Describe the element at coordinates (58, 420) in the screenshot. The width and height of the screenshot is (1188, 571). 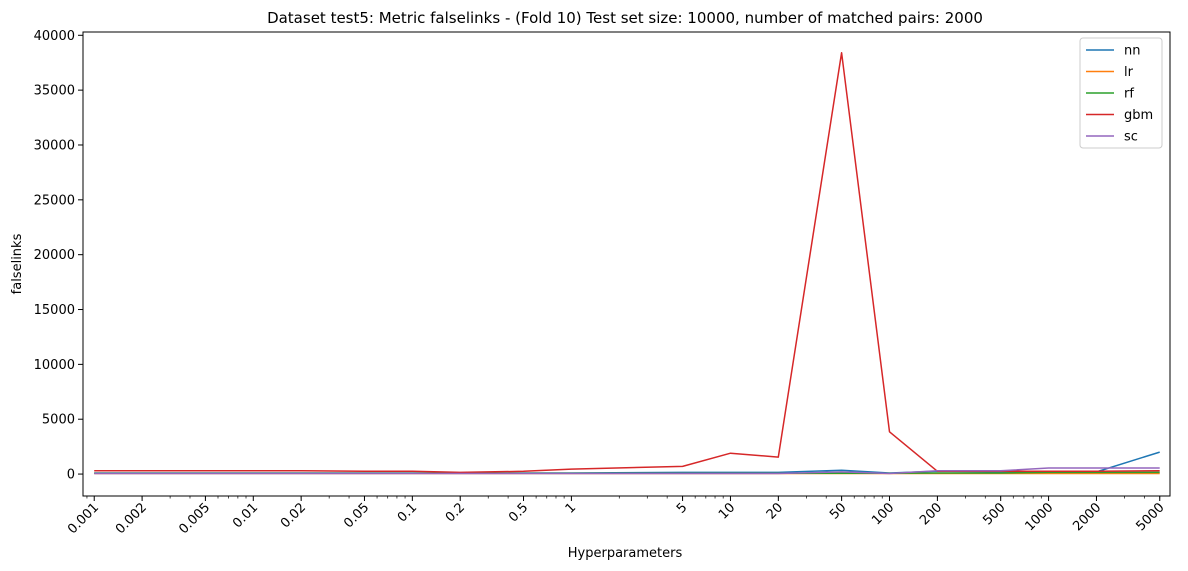
I see `y-tick-label: 5000` at that location.